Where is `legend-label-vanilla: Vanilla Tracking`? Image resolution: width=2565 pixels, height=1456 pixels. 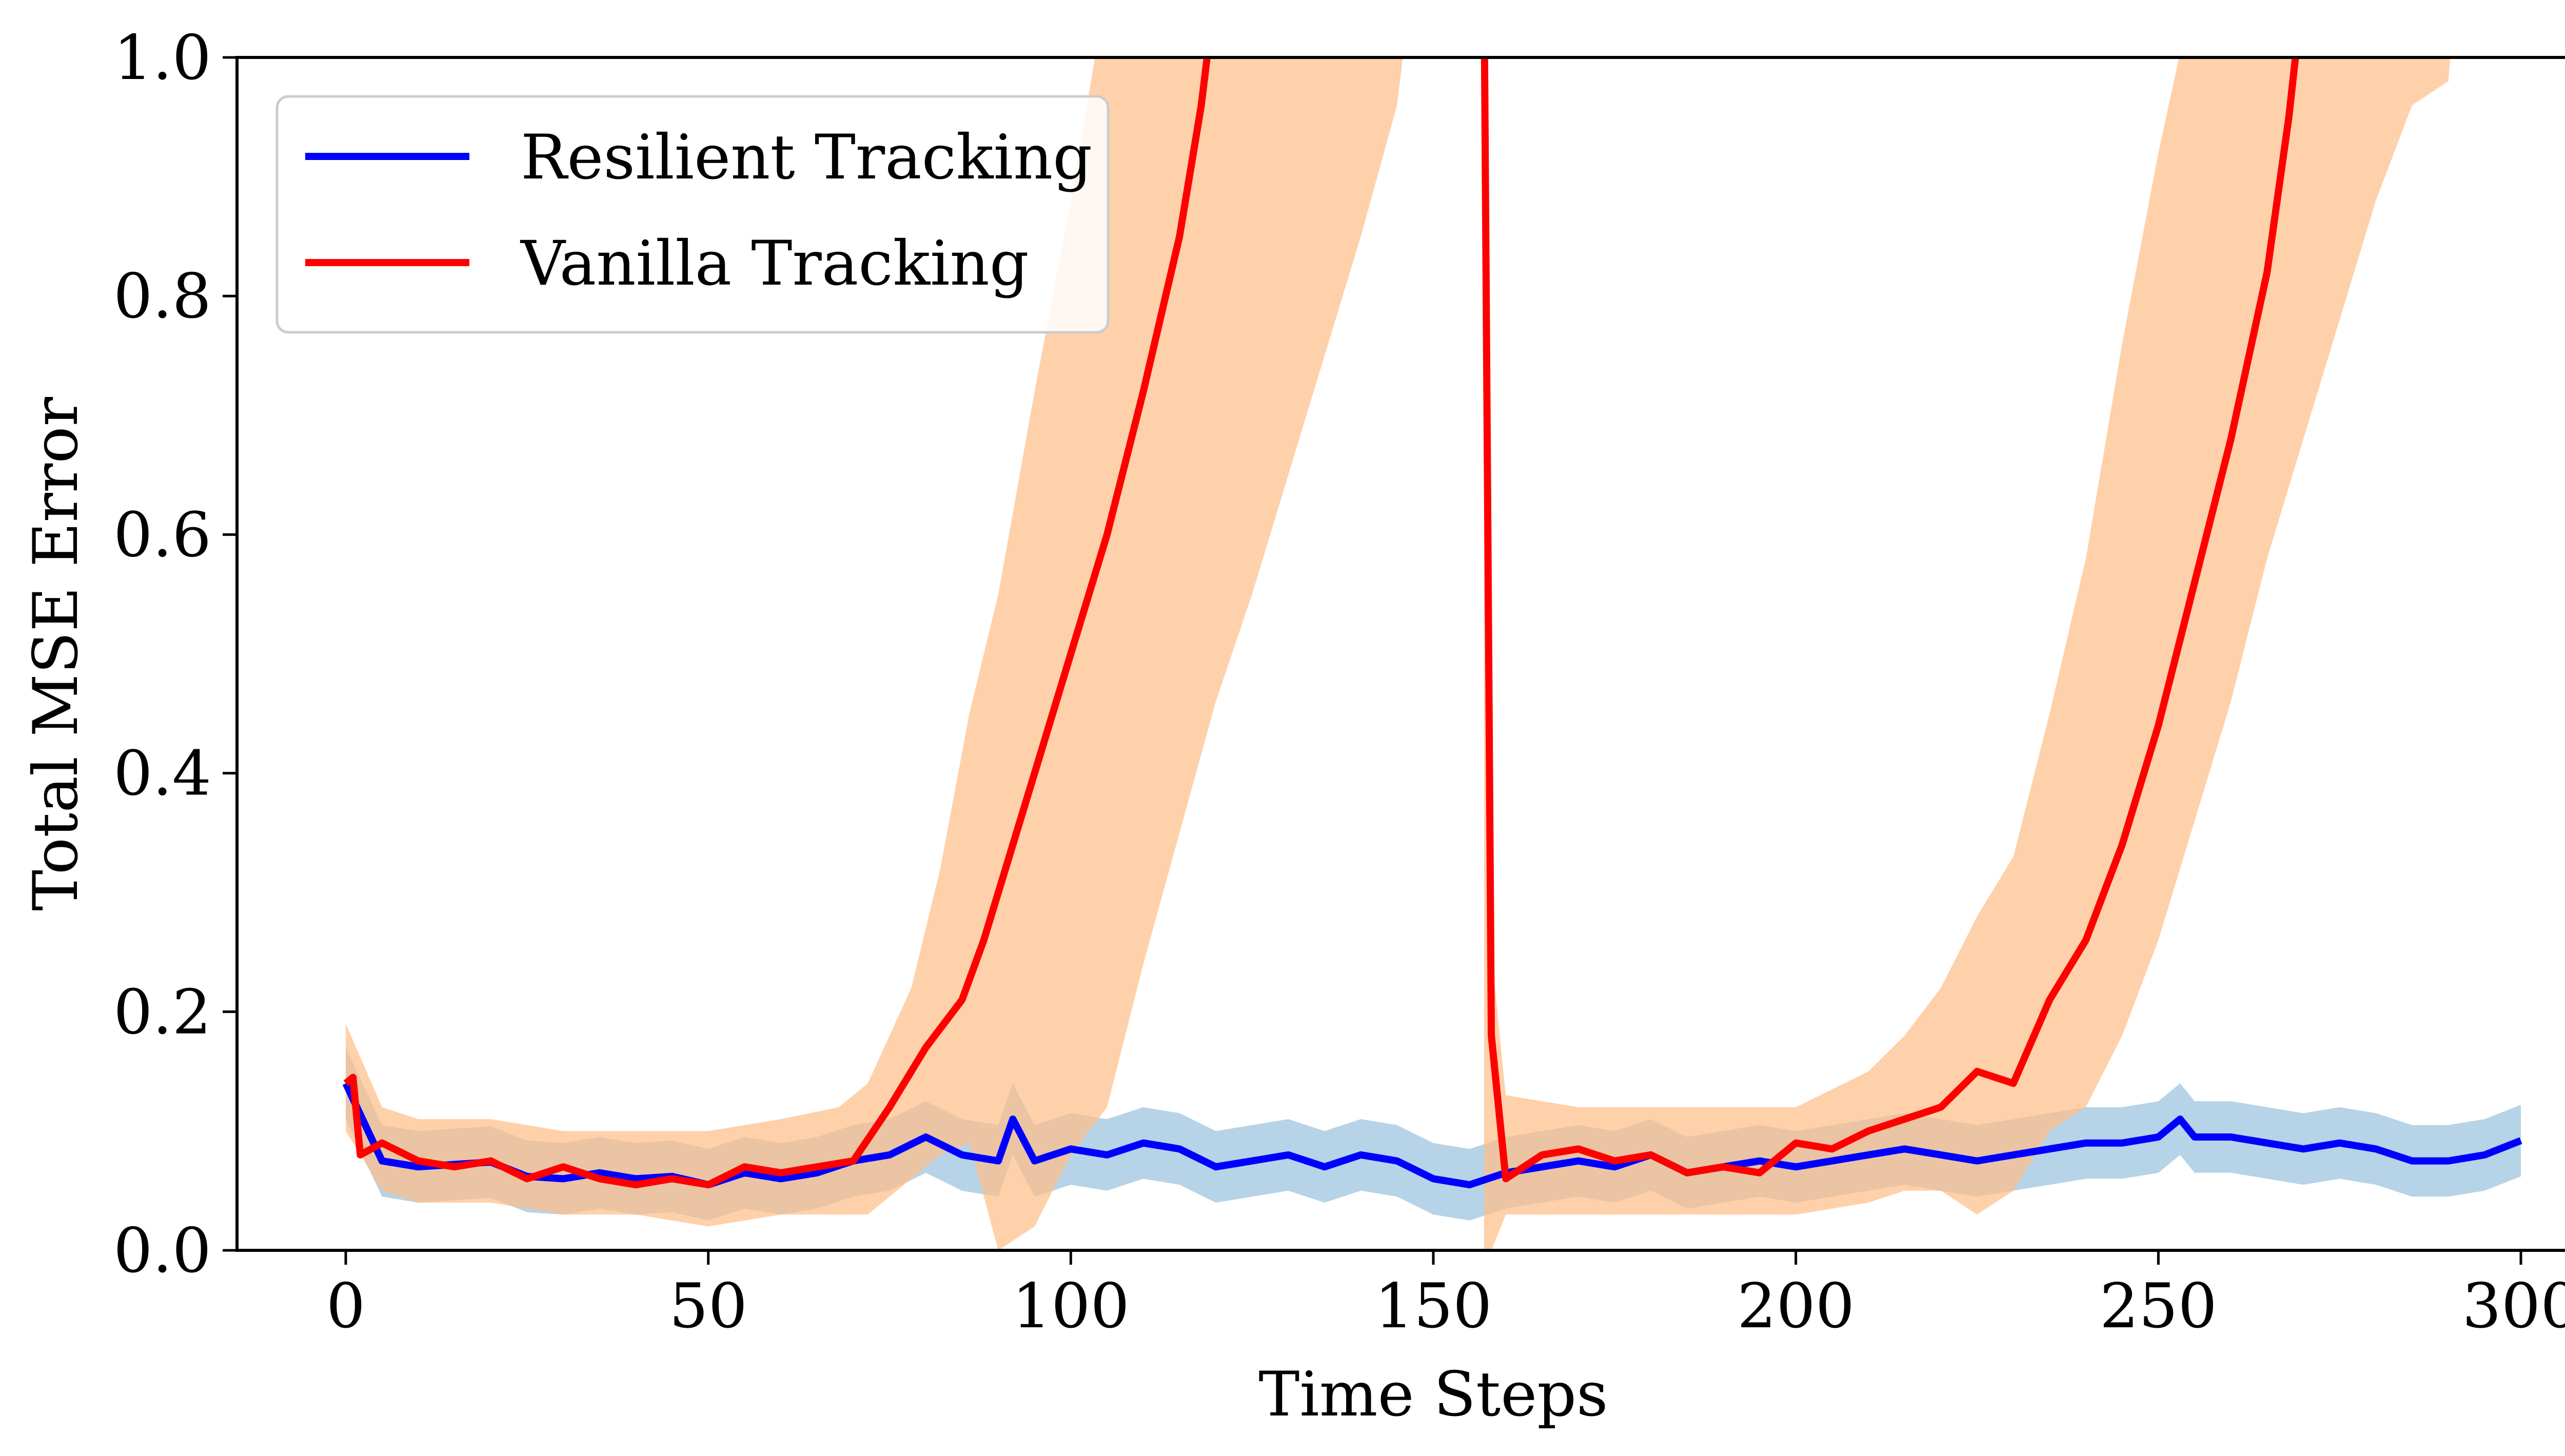
legend-label-vanilla: Vanilla Tracking is located at coordinates (774, 264).